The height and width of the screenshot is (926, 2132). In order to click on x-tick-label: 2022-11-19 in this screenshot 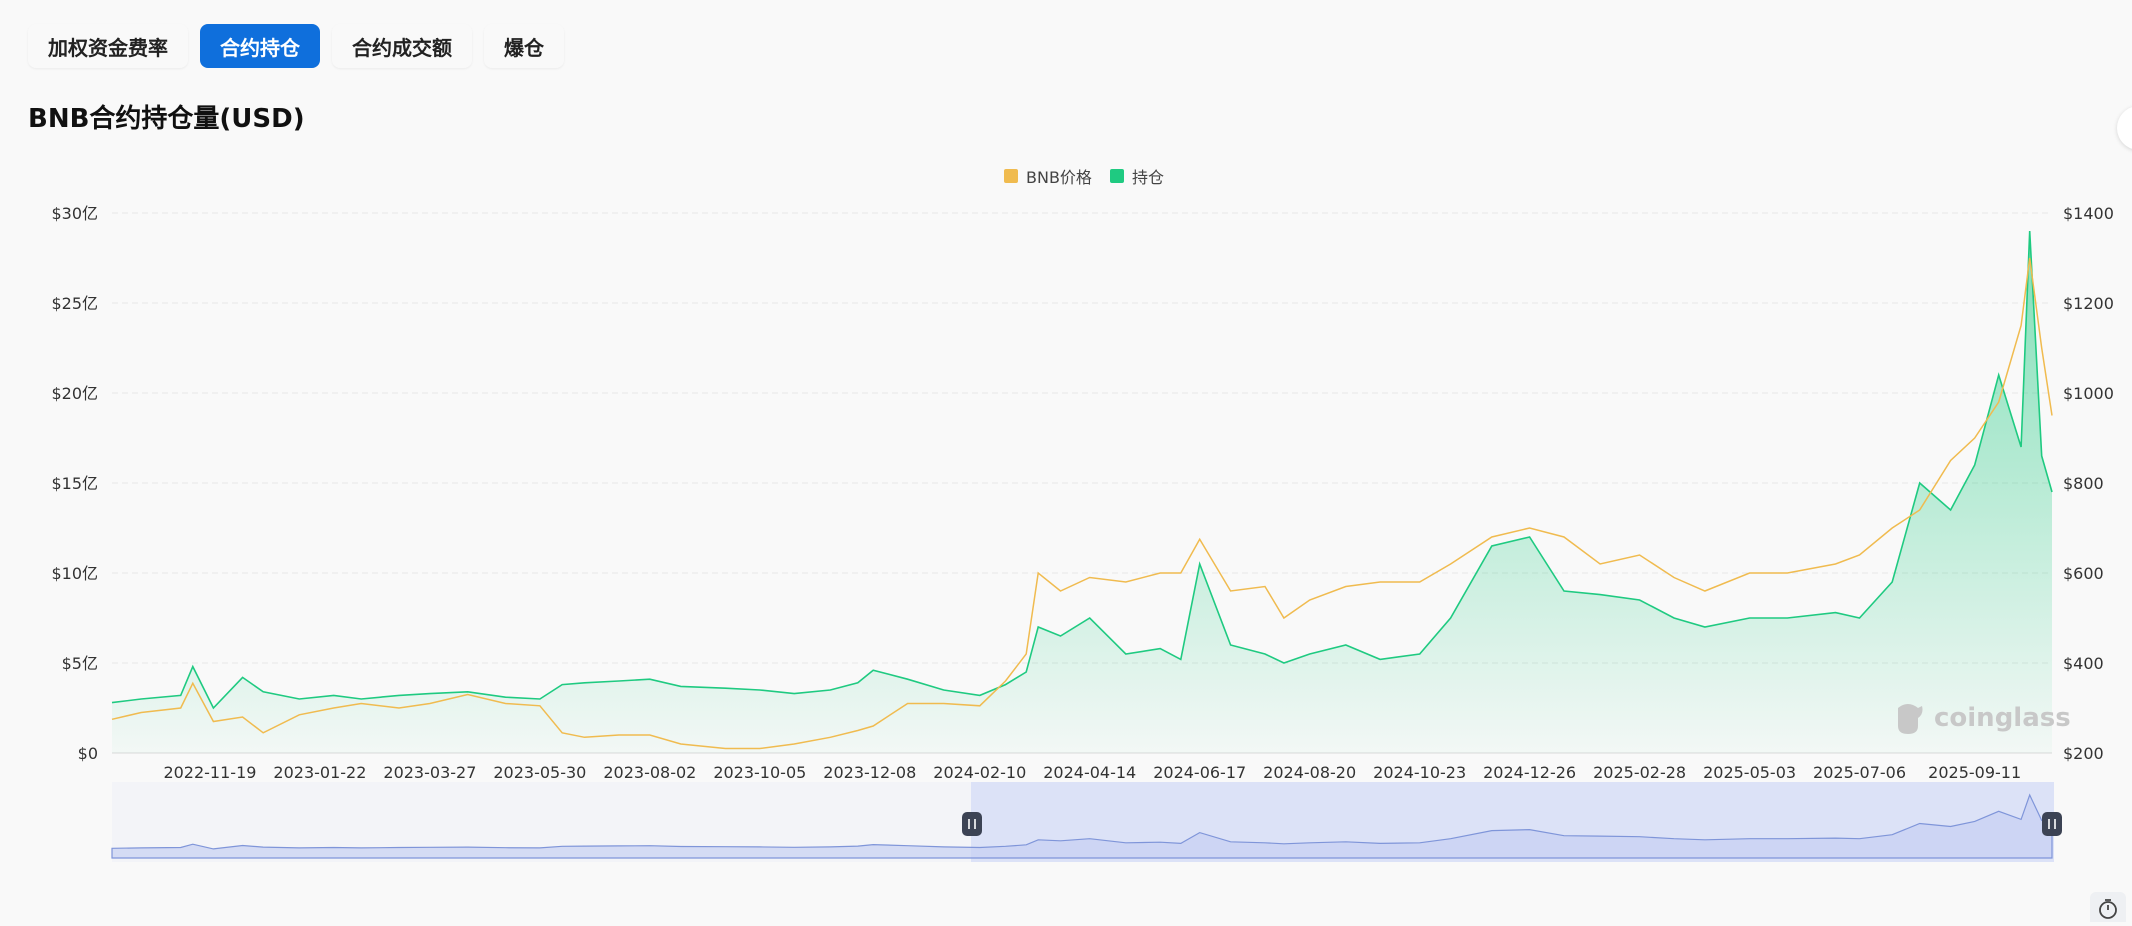, I will do `click(209, 772)`.